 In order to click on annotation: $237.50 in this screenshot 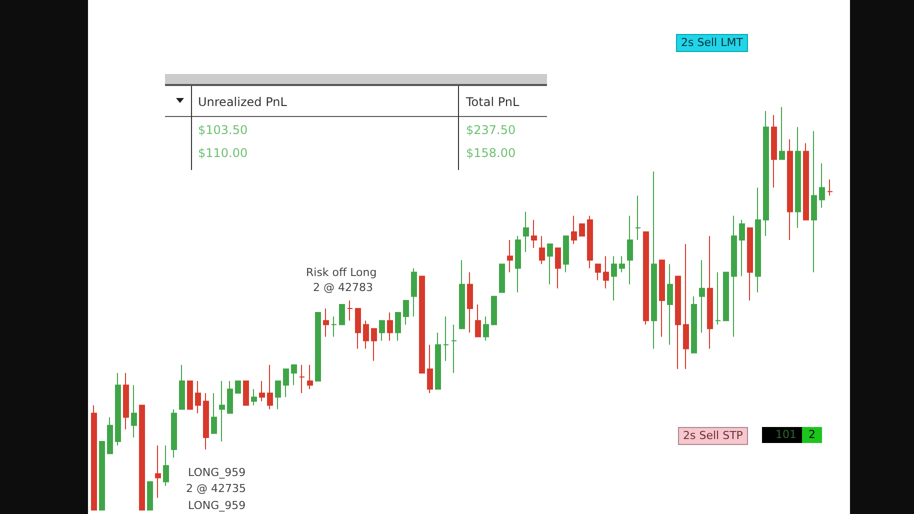, I will do `click(491, 130)`.